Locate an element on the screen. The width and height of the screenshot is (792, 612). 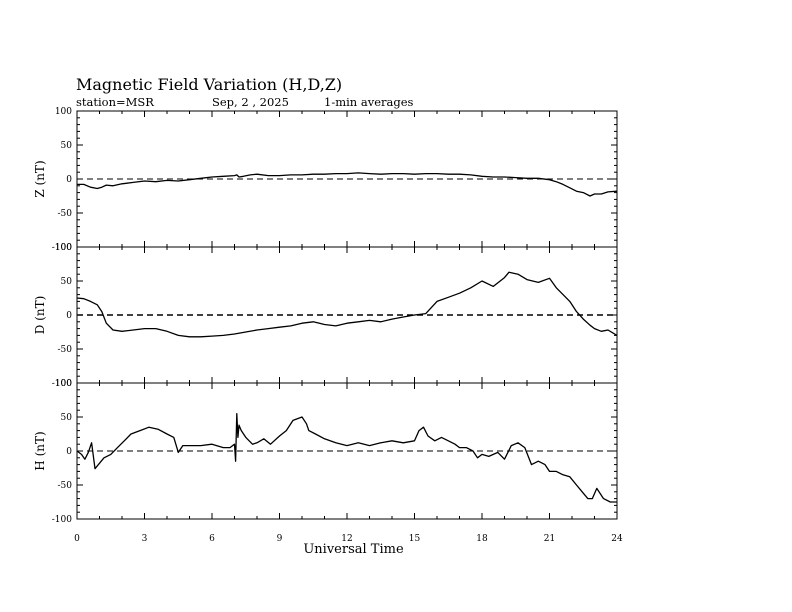
x-tick-label: 24 is located at coordinates (617, 539).